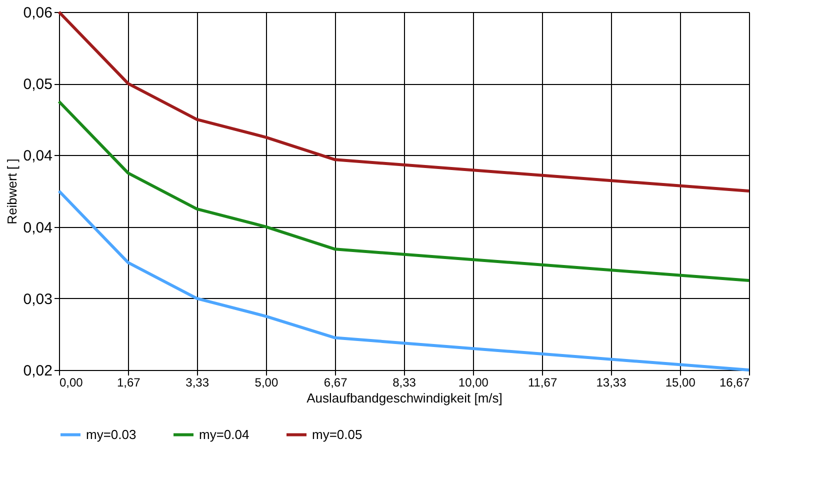 The image size is (832, 503). What do you see at coordinates (128, 383) in the screenshot?
I see `x-tick-label: 1,67` at bounding box center [128, 383].